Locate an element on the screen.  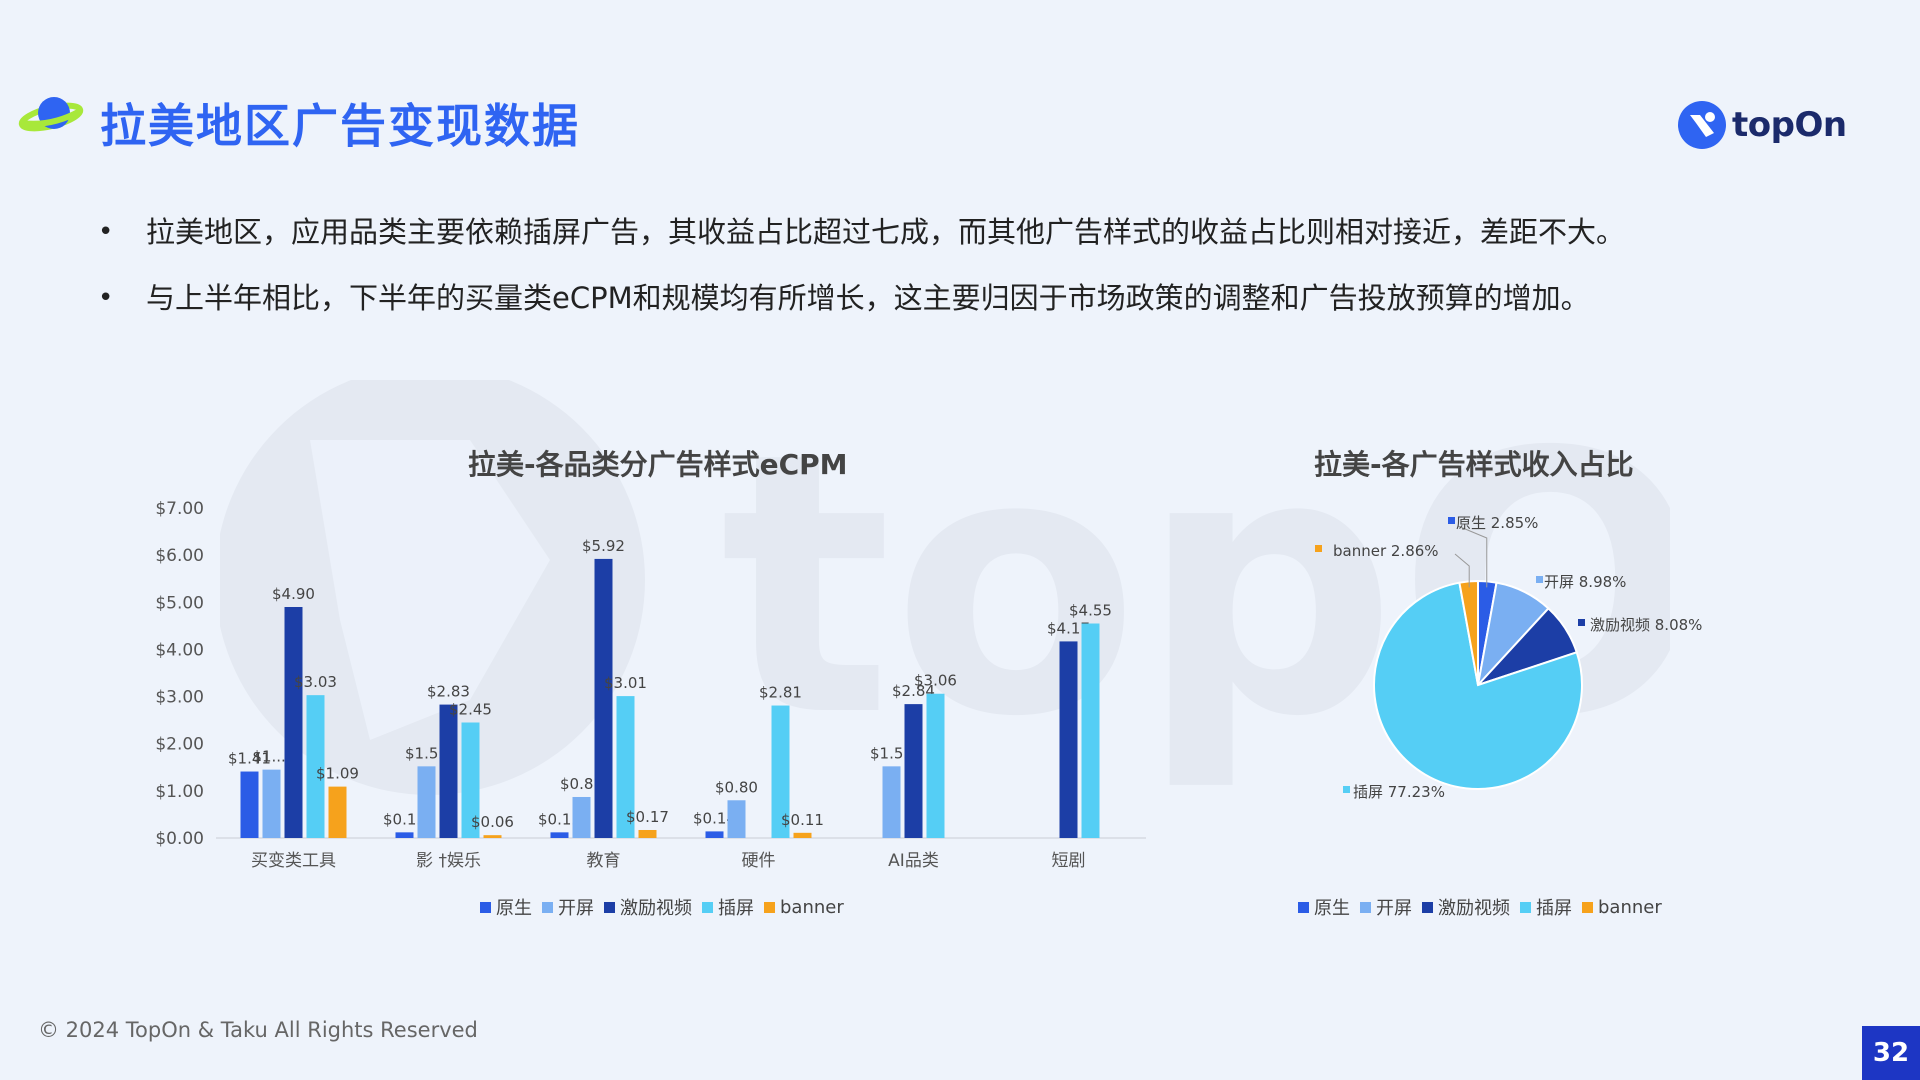
x-tick-label: 买变类工具 is located at coordinates (293, 861).